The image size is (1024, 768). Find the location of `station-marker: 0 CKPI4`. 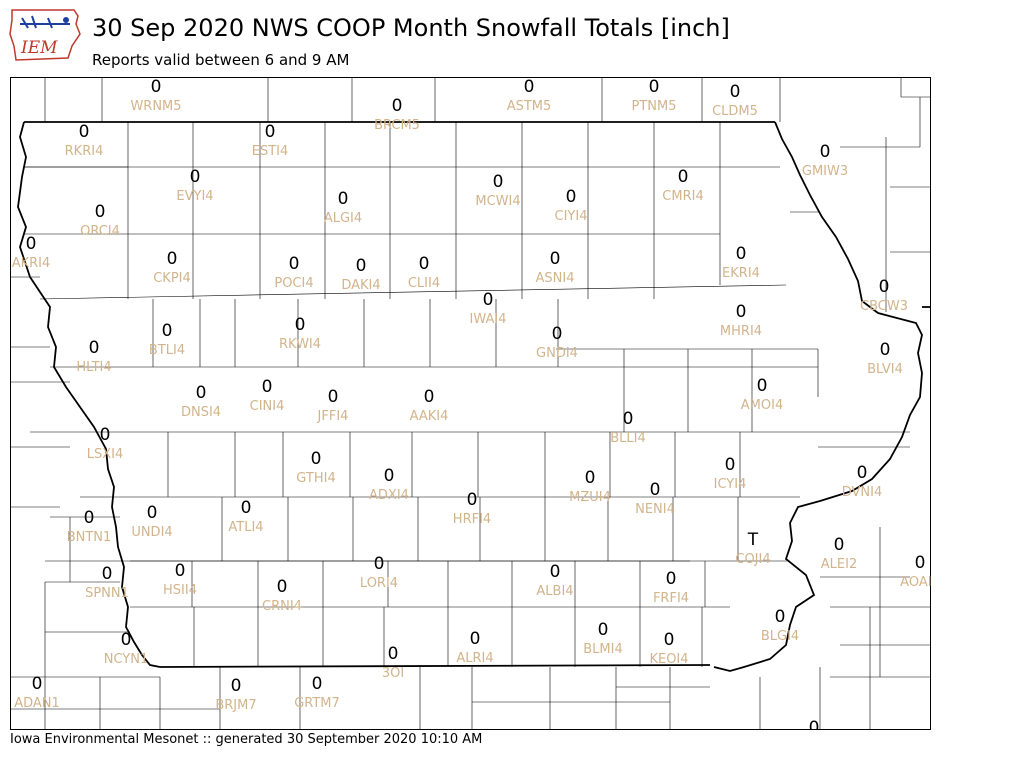

station-marker: 0 CKPI4 is located at coordinates (172, 267).